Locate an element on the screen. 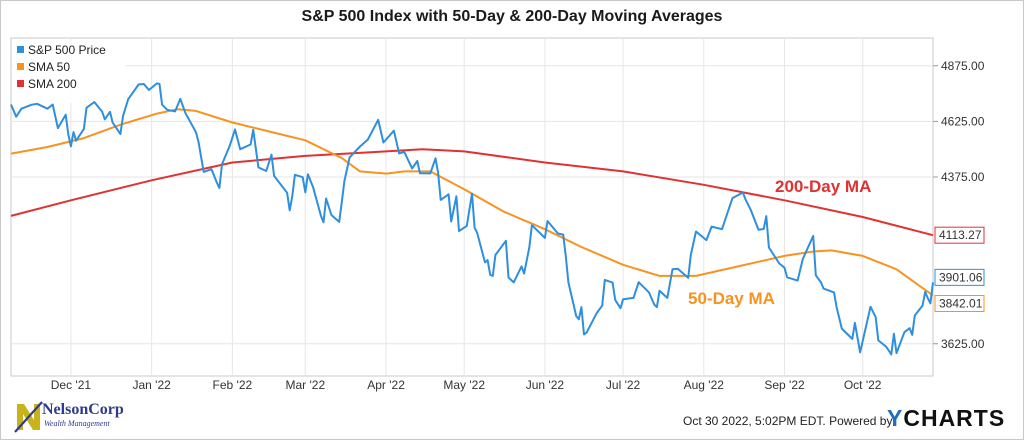 The image size is (1024, 440). end-label: 3842.01 is located at coordinates (961, 304).